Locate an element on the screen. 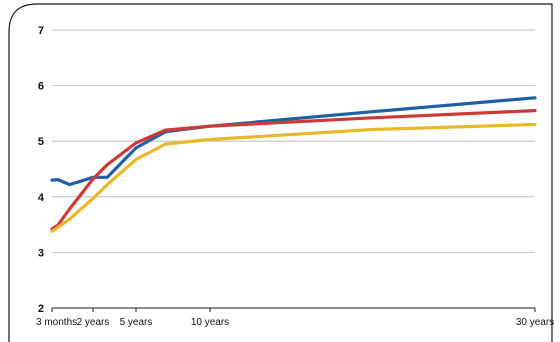 This screenshot has height=342, width=560. y-tick-label: 4 is located at coordinates (41, 198).